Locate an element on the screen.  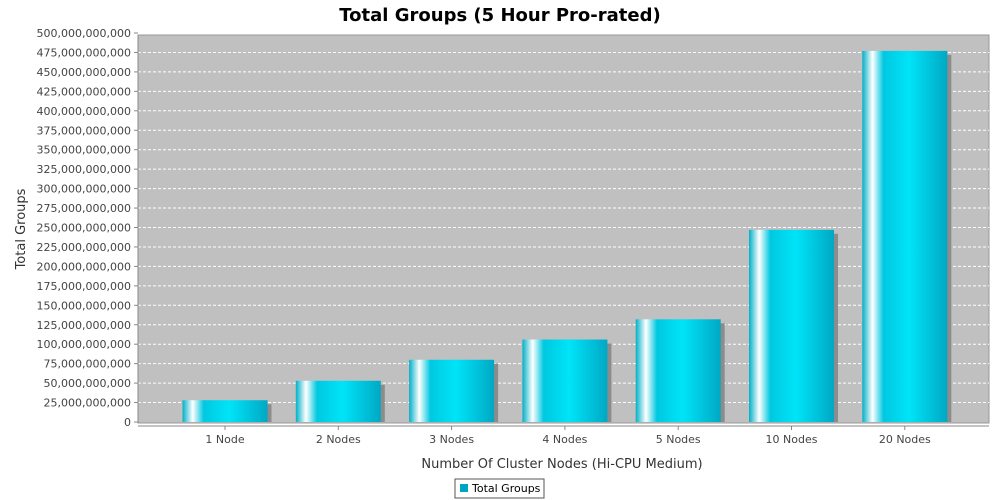
y-tick-label: 75,000,000,000 is located at coordinates (87, 364).